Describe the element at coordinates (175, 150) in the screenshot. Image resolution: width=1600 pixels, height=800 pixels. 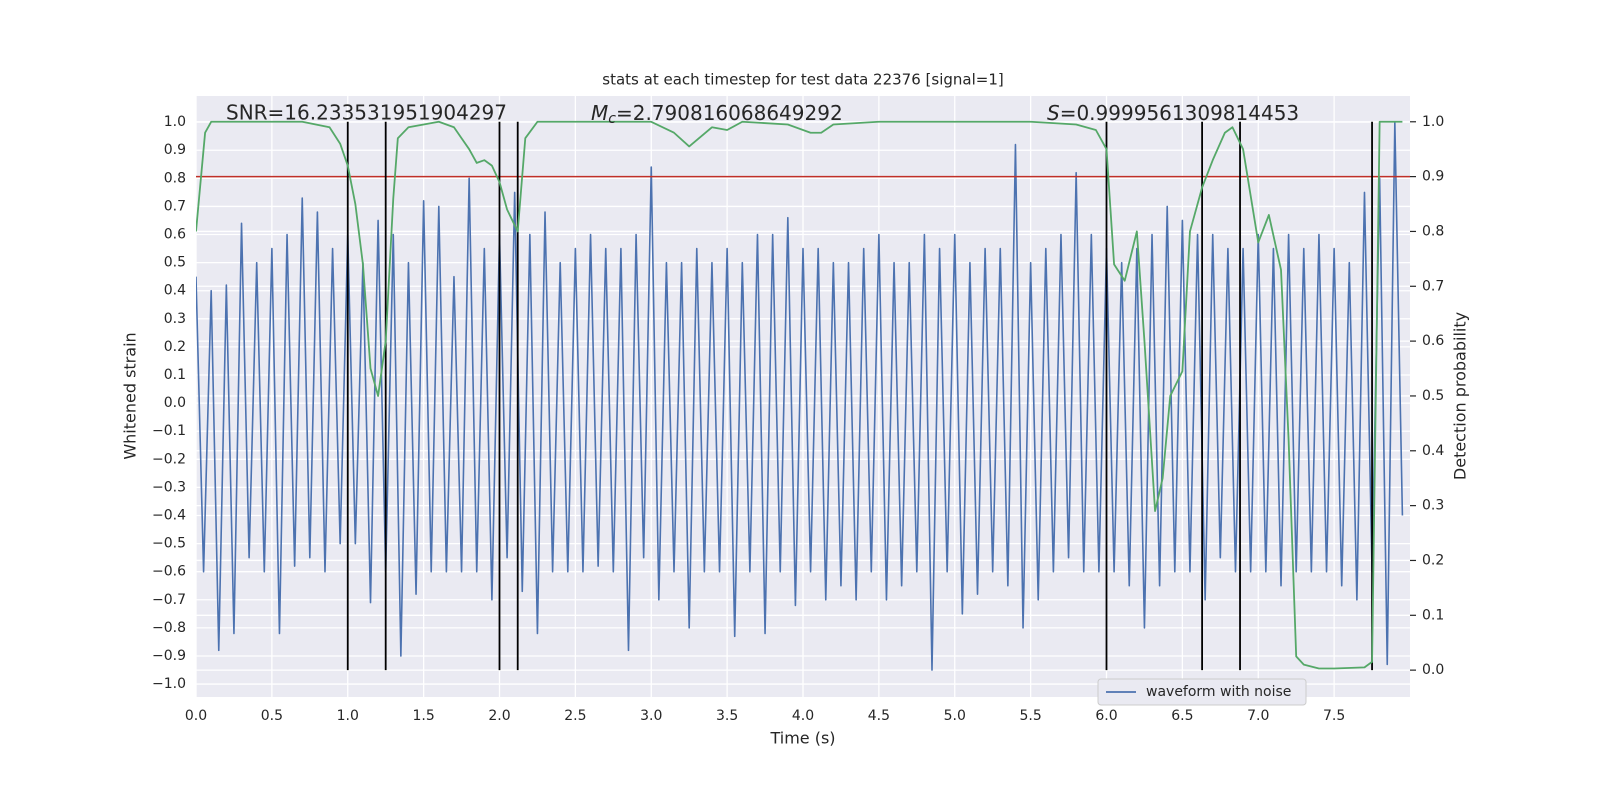
I see `y-tick-label: 0.9` at that location.